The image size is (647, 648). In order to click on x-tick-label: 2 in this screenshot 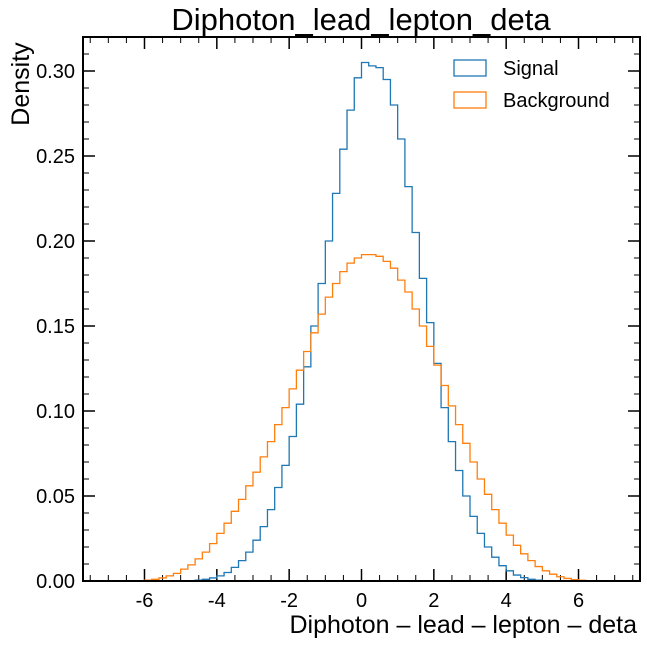, I will do `click(433, 601)`.